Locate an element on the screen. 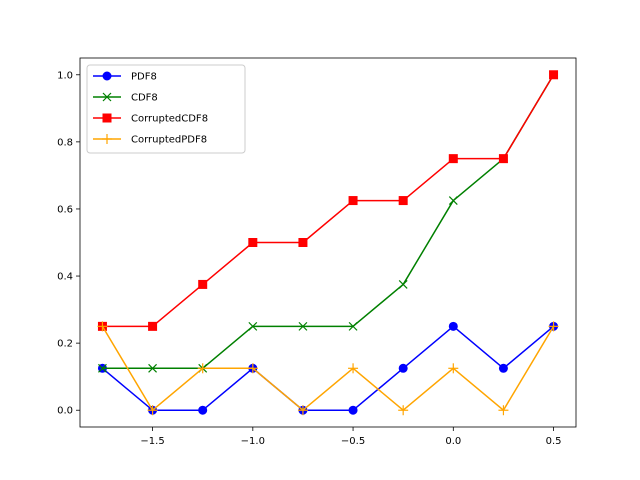 The image size is (640, 480). x-axis: −1.5 −1.0 −0.5 0.0 0.5 is located at coordinates (350, 437).